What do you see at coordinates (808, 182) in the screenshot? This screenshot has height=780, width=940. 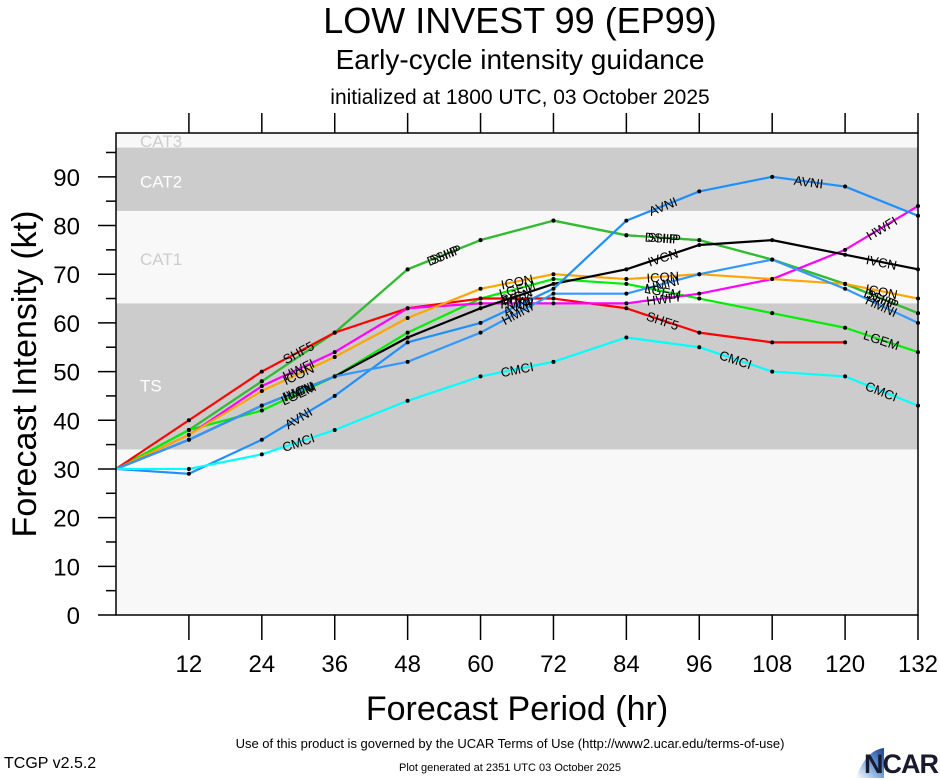 I see `series-label-avni: AVNI` at bounding box center [808, 182].